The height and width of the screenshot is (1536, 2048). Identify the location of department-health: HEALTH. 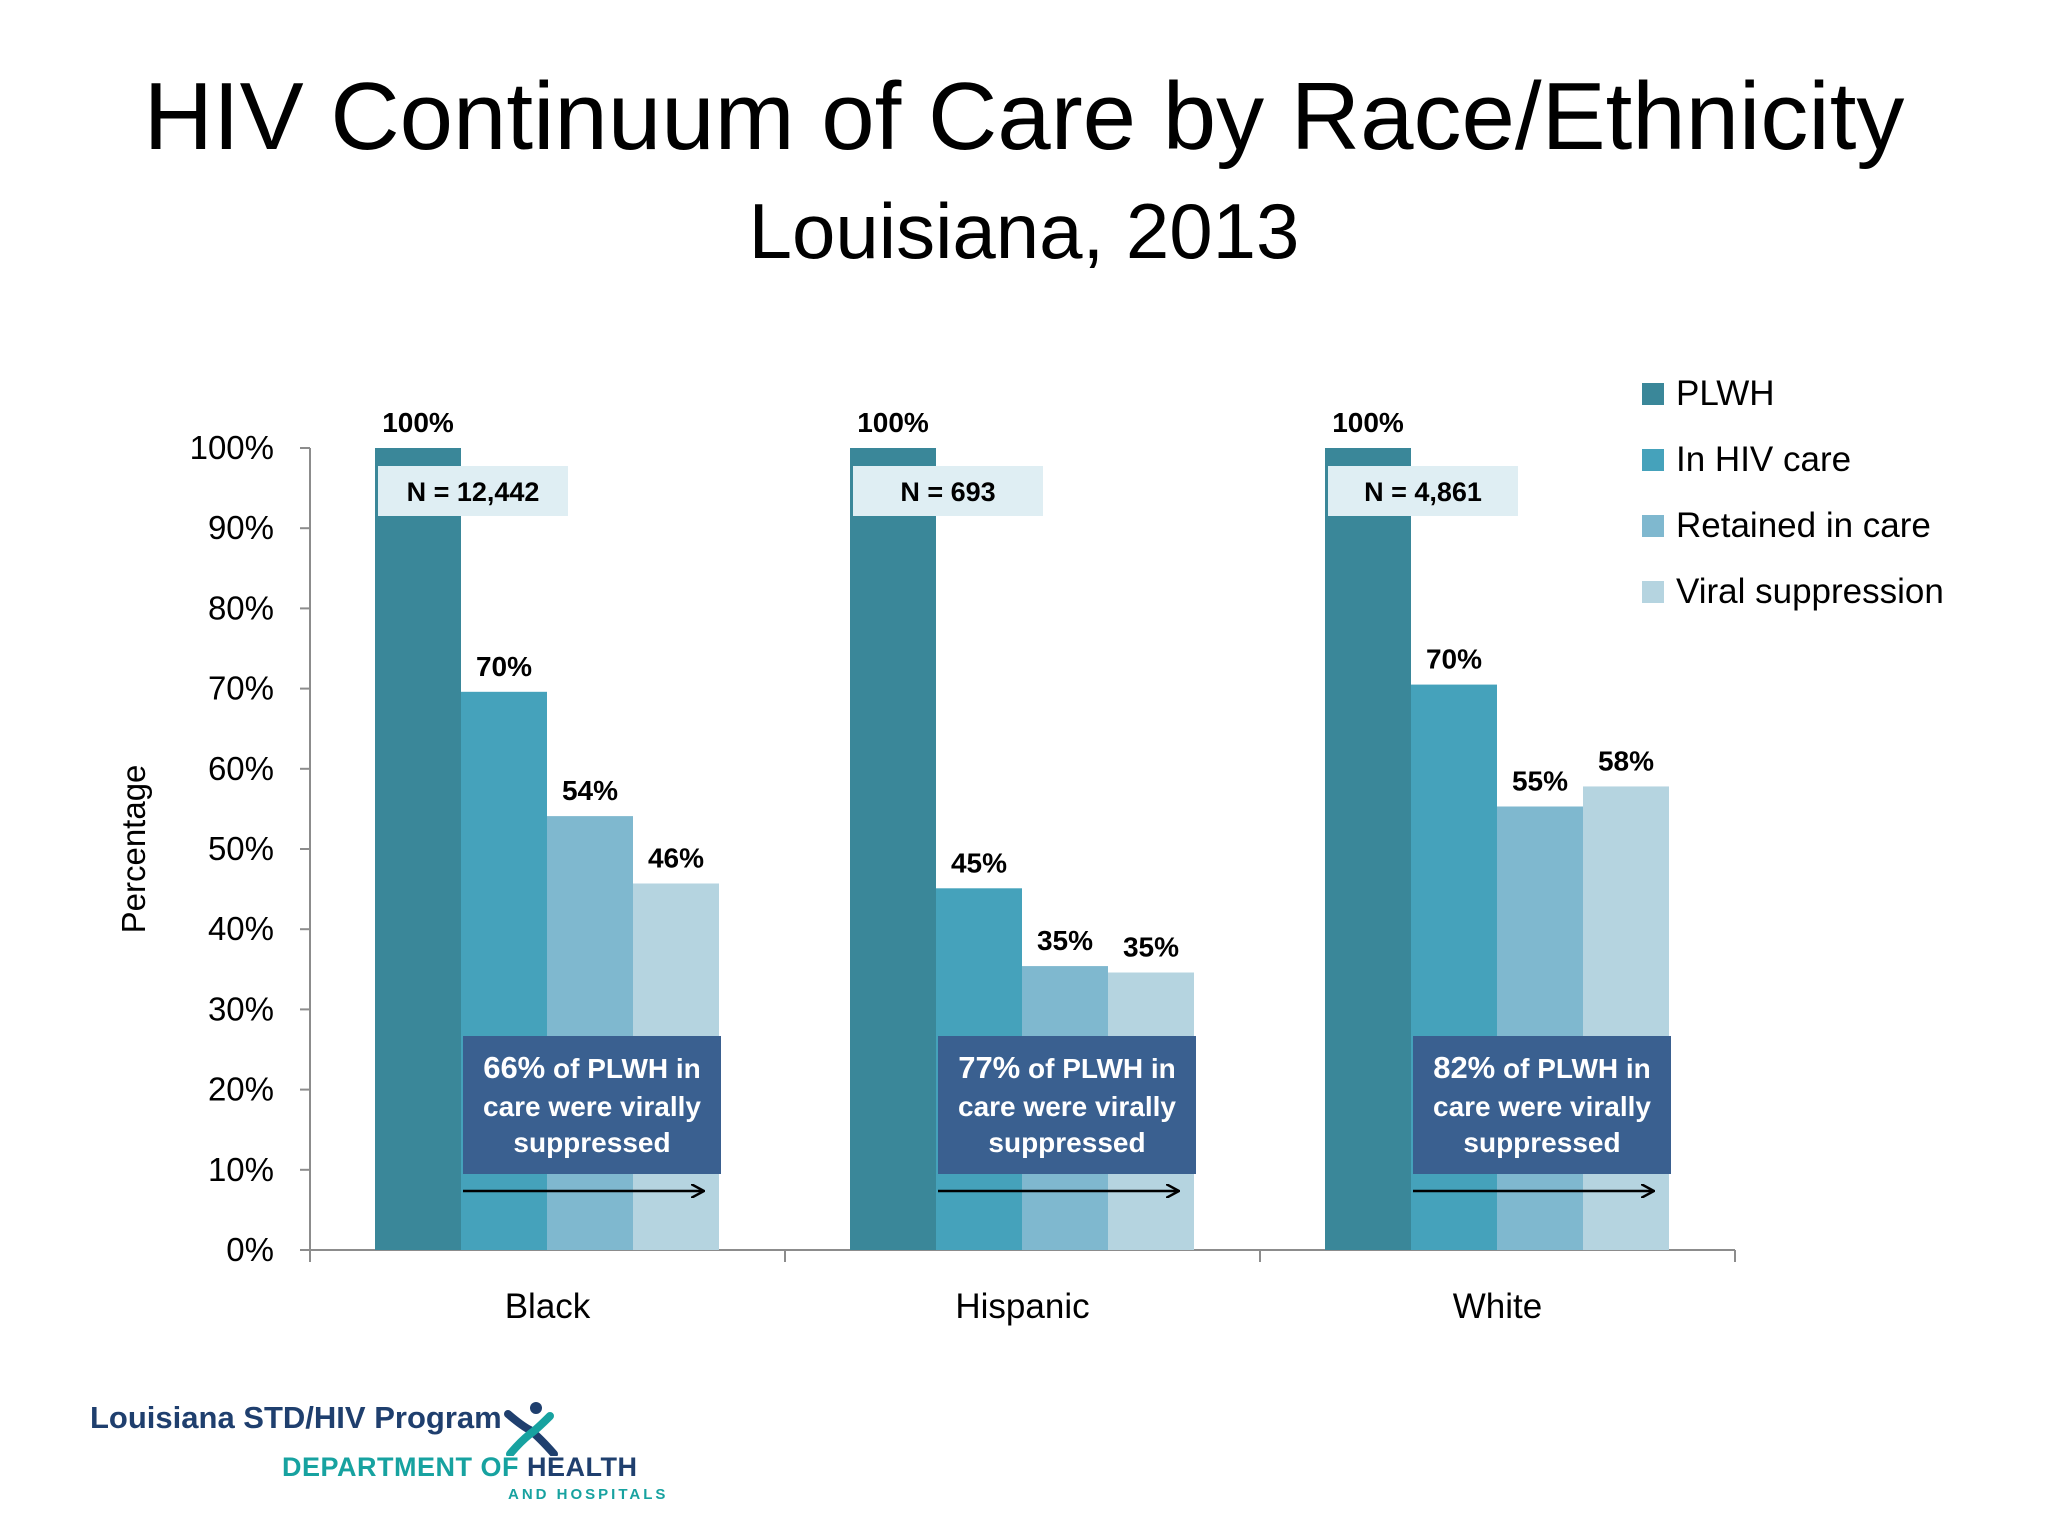
(582, 1467).